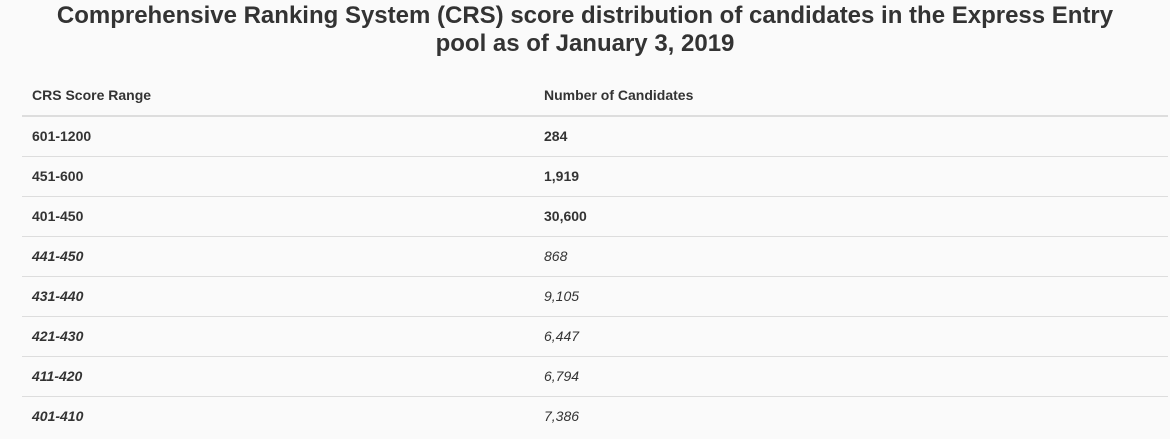  Describe the element at coordinates (62, 136) in the screenshot. I see `score-range-cell: 601-1200` at that location.